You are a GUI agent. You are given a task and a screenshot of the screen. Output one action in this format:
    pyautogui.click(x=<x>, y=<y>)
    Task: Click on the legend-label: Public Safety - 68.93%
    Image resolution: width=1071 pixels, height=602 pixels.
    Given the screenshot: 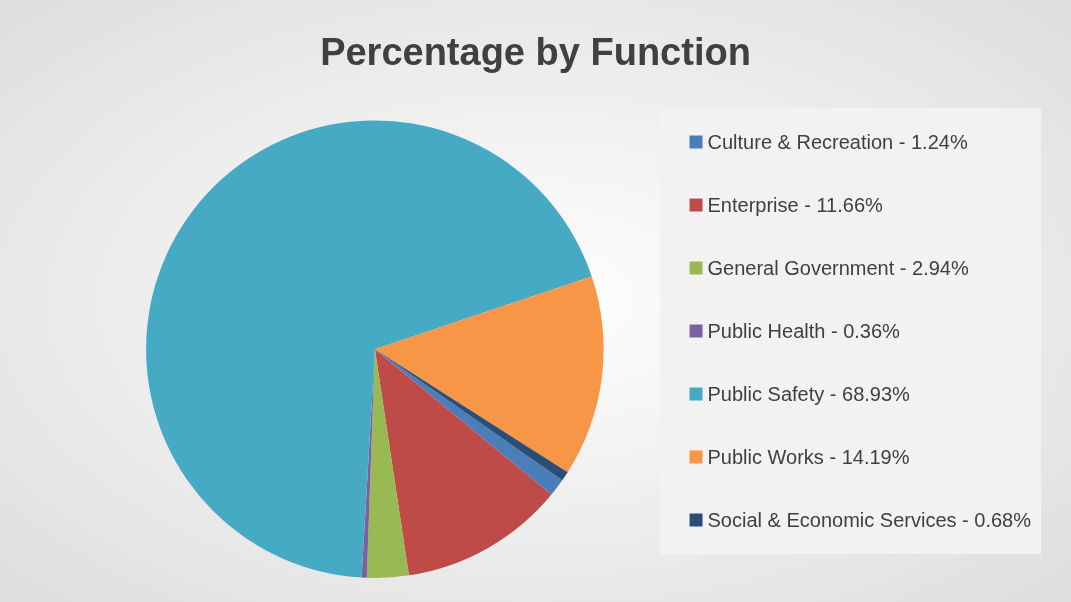 What is the action you would take?
    pyautogui.click(x=809, y=394)
    